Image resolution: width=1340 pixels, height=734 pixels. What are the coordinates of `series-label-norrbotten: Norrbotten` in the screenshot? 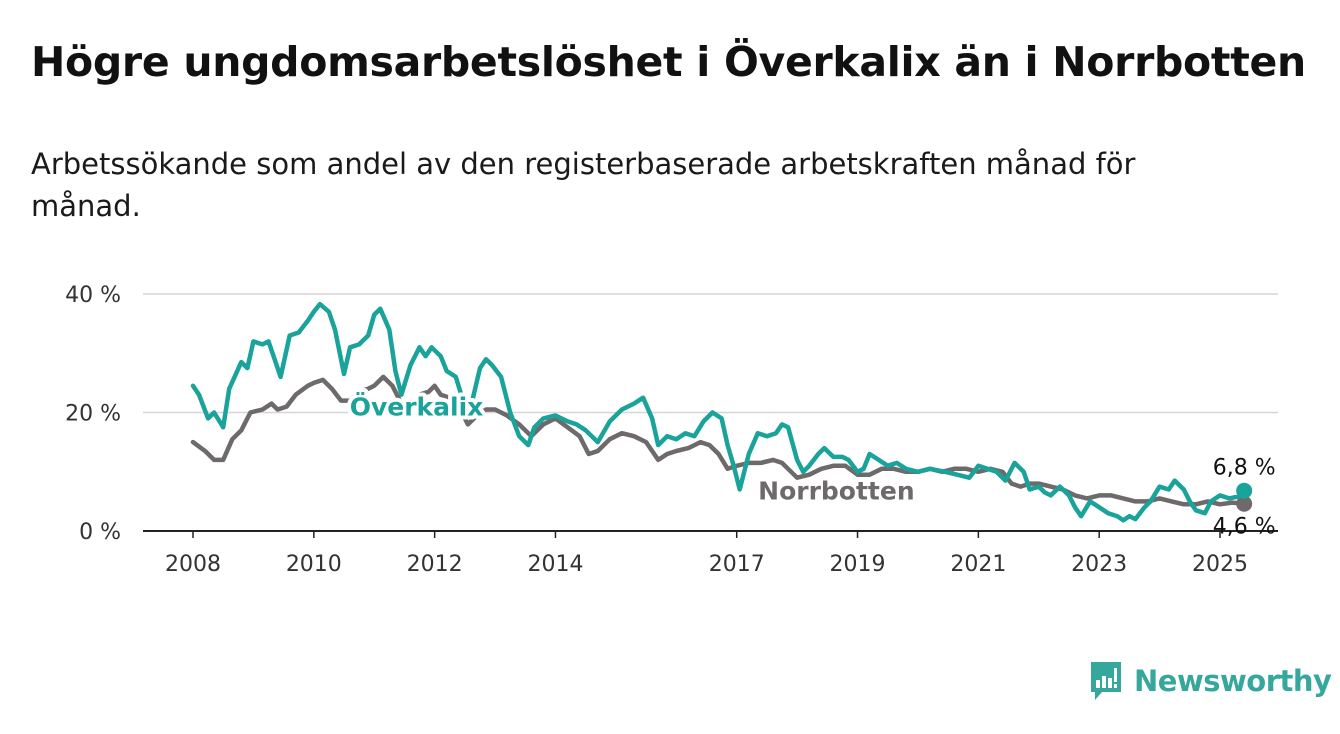 It's located at (836, 491).